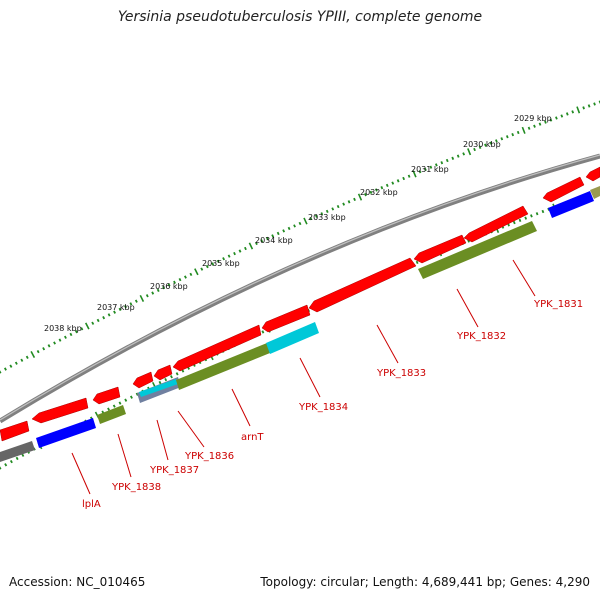  Describe the element at coordinates (571, 204) in the screenshot. I see `gene-box-blue` at that location.